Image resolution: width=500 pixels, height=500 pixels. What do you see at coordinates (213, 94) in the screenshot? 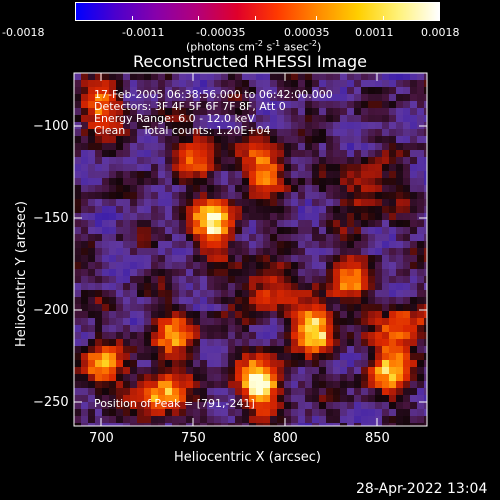
I see `info-line-time: 17-Feb-2005 06:38:56.000 to 06:42:00.000` at bounding box center [213, 94].